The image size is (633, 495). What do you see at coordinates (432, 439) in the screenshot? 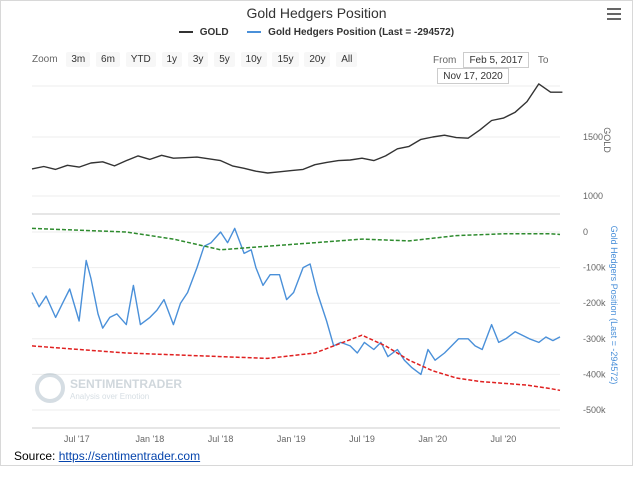
I see `x-tick-label-5: Jan '20` at bounding box center [432, 439].